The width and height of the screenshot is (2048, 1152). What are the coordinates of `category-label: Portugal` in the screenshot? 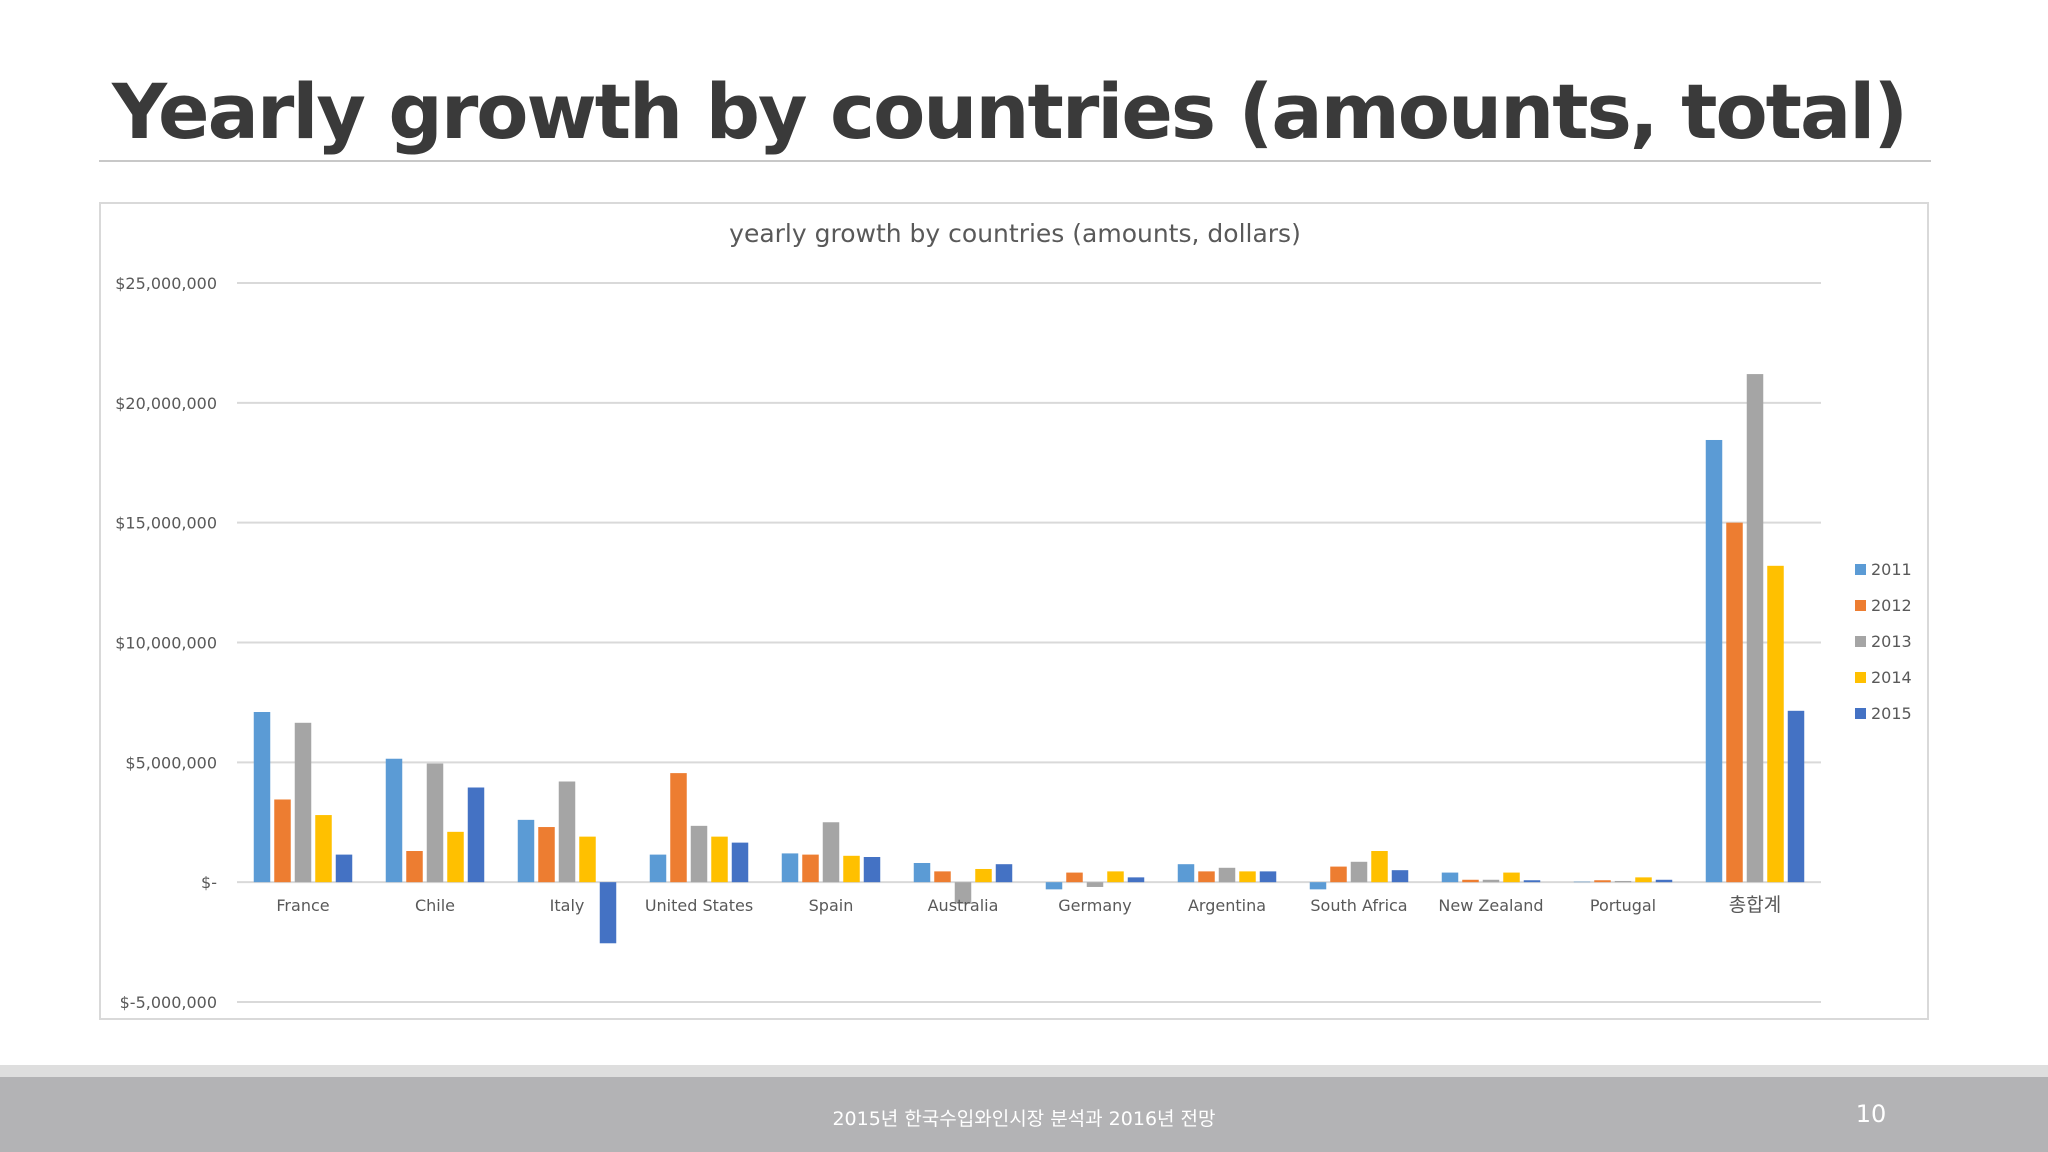 It's located at (1623, 905).